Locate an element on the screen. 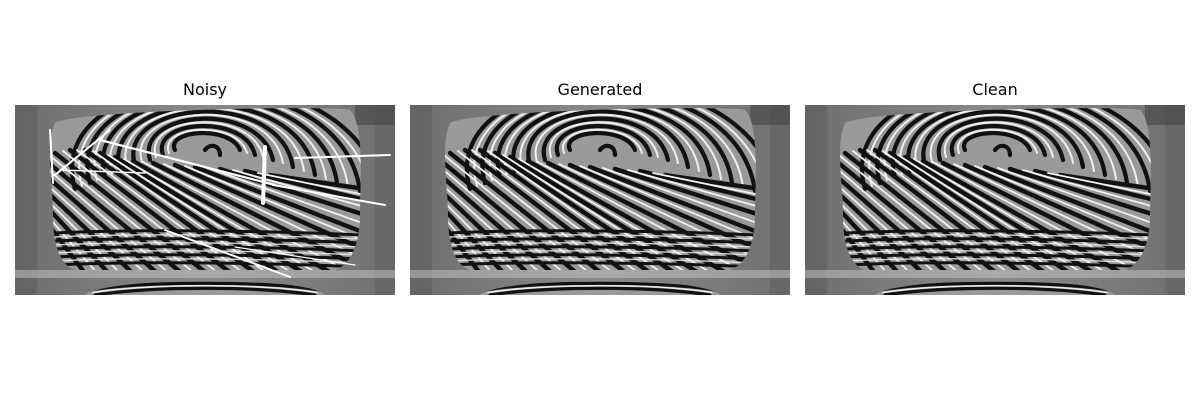 This screenshot has width=1200, height=400. panel-title-generated: Generated is located at coordinates (600, 89).